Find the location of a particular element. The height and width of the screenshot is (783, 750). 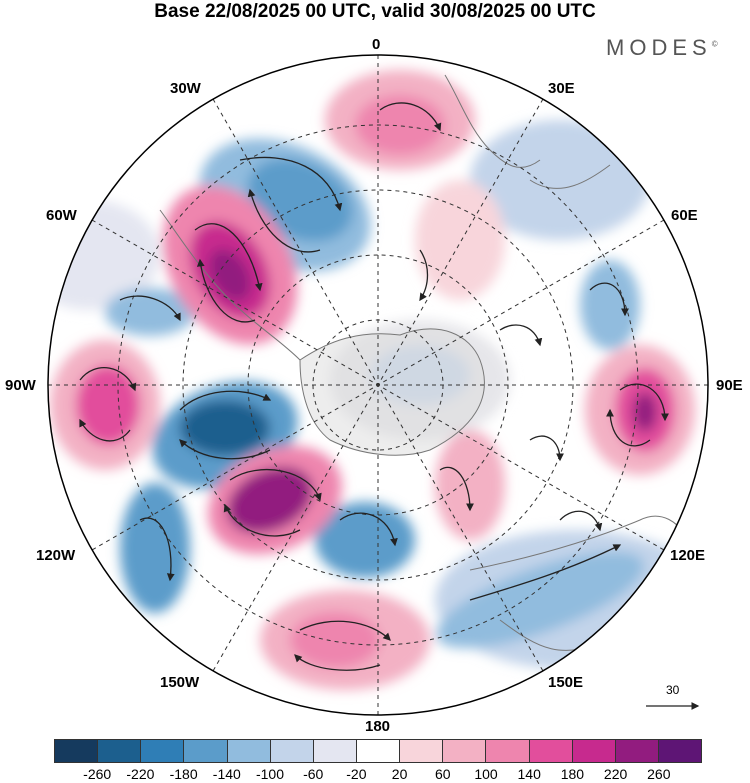

colorbar is located at coordinates (378, 751).